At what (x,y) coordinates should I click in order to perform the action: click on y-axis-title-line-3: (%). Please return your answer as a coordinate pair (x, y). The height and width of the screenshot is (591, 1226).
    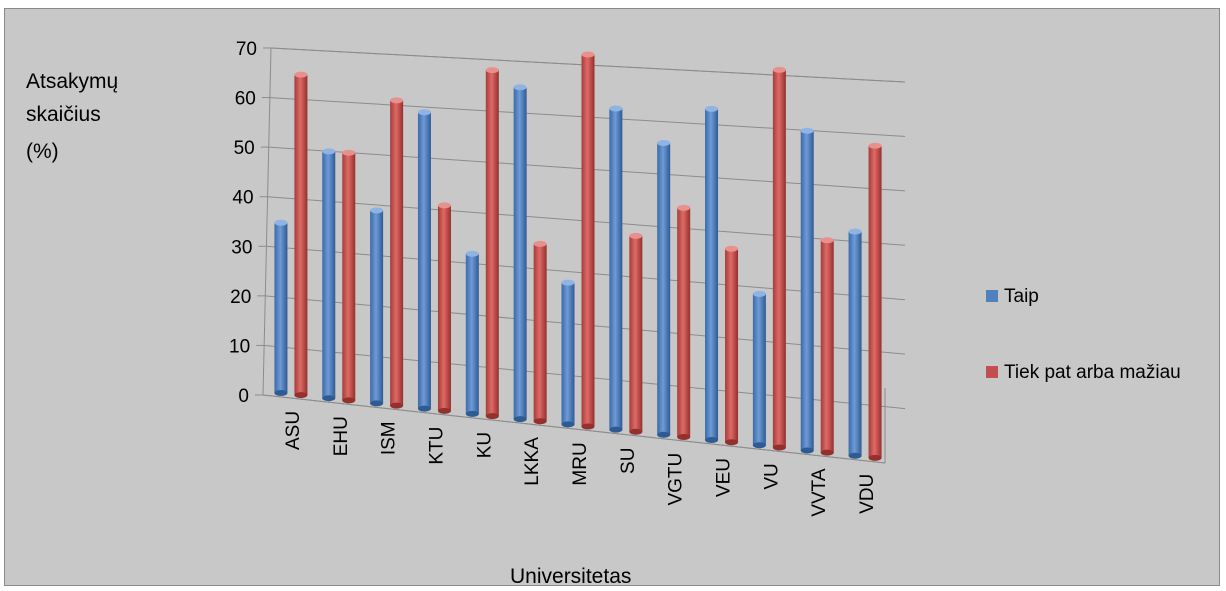
    Looking at the image, I should click on (42, 151).